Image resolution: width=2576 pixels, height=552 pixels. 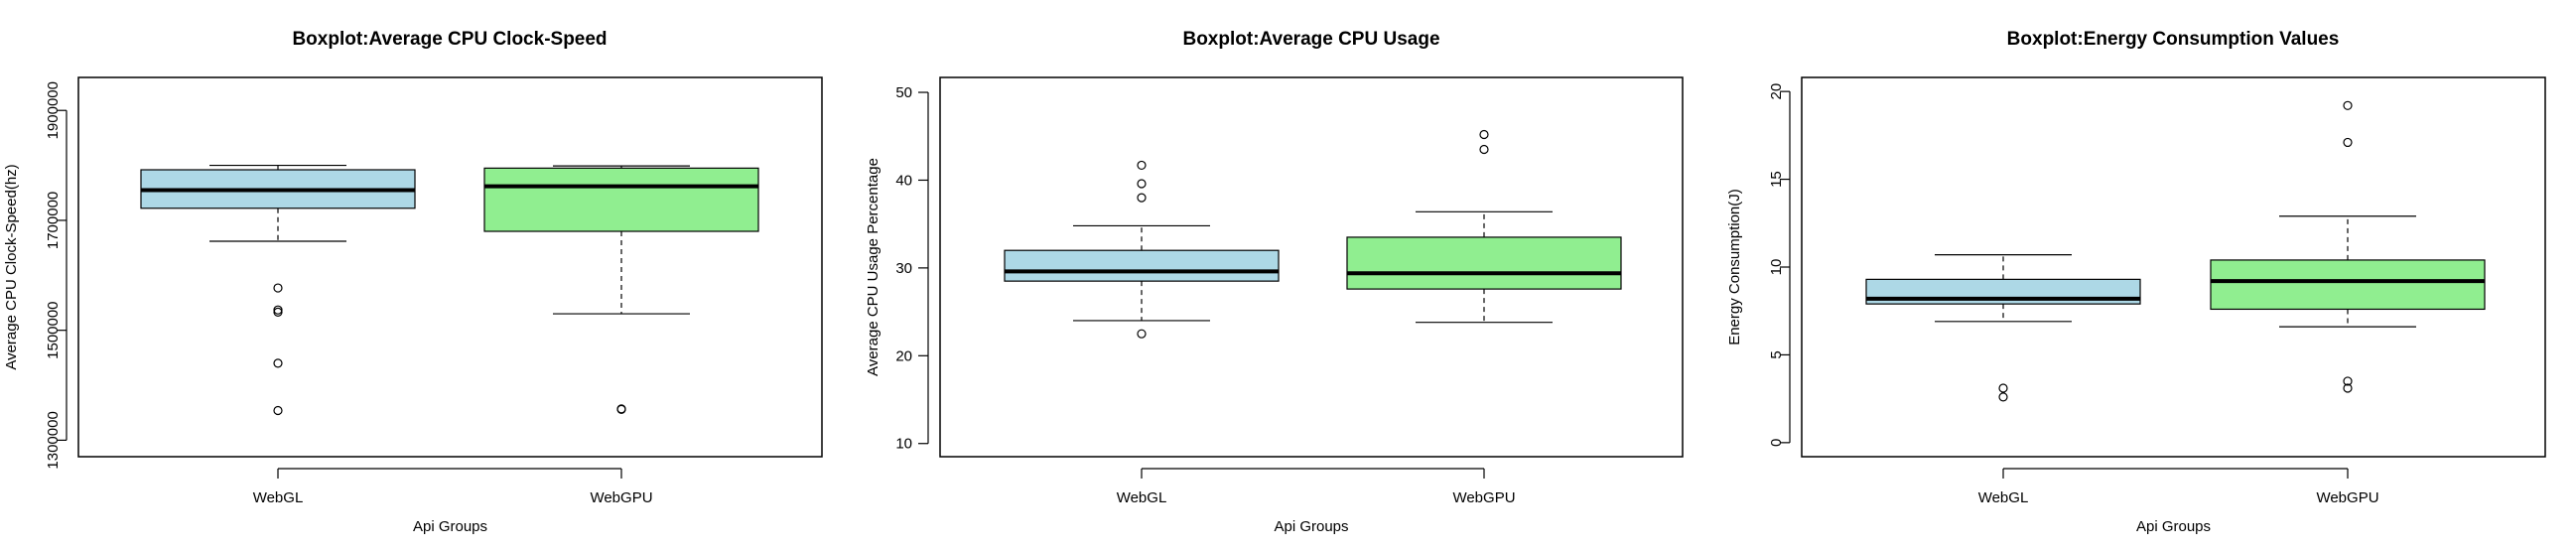 I want to click on y-tick-label: 40, so click(x=903, y=180).